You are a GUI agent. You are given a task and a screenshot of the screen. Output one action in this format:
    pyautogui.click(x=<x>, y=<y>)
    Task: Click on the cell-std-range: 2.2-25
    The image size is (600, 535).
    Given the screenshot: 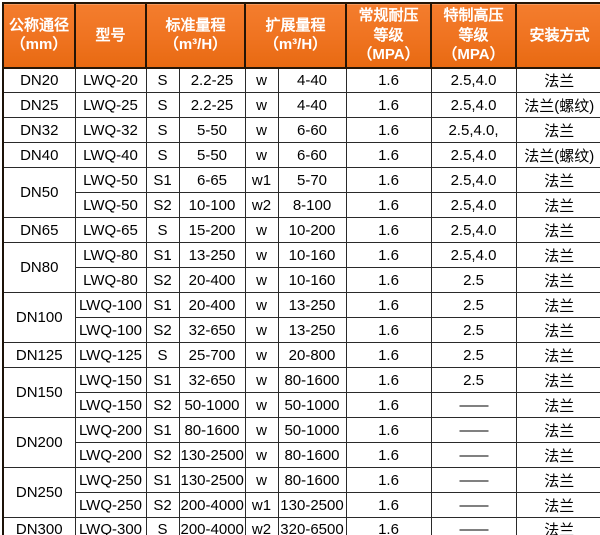 What is the action you would take?
    pyautogui.click(x=212, y=105)
    